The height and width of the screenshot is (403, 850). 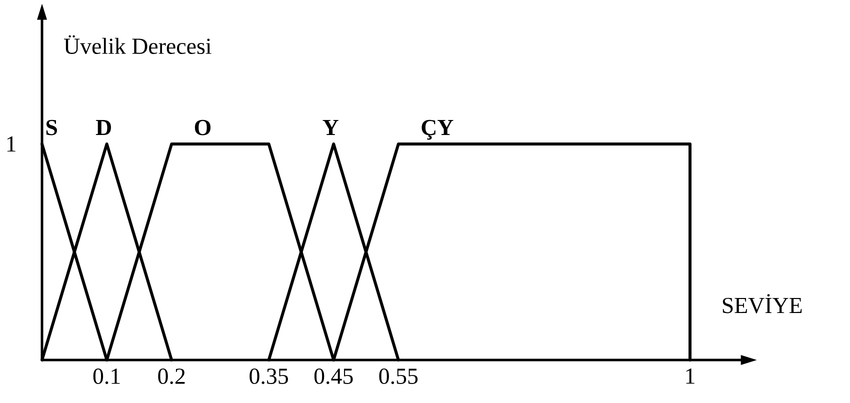 I want to click on x-tick-label: 0.1, so click(x=106, y=376).